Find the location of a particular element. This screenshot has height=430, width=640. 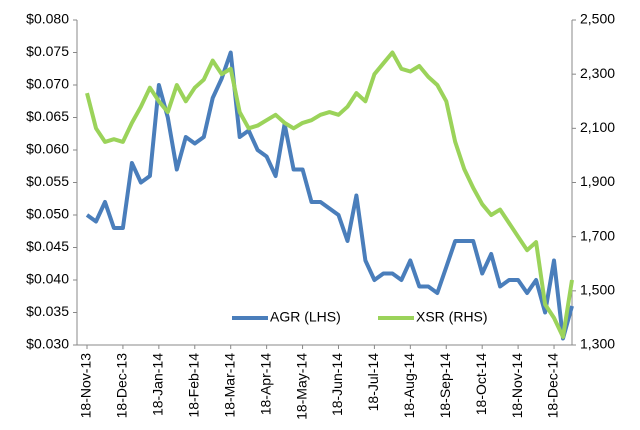

y2-tick-label: 2,300 is located at coordinates (597, 73).